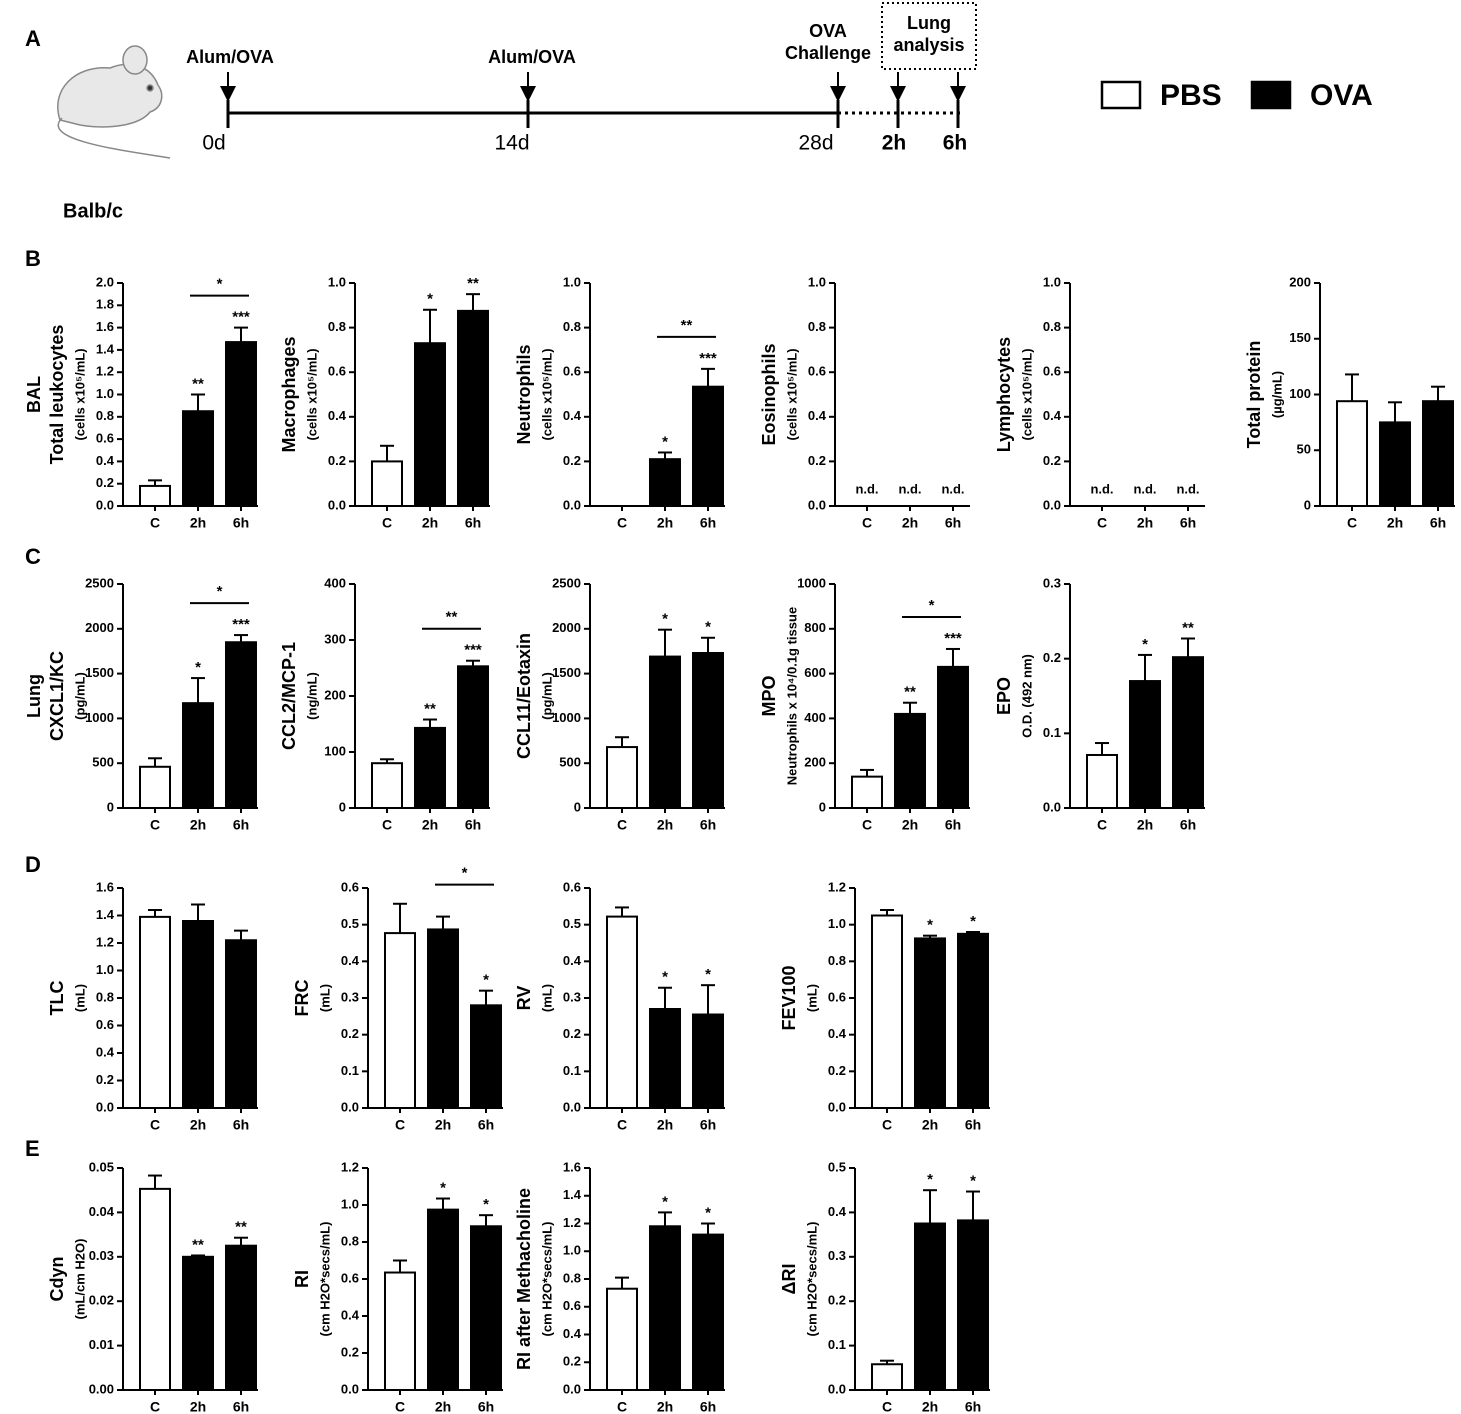 This screenshot has width=1461, height=1414. What do you see at coordinates (33, 864) in the screenshot?
I see `panel-label: D` at bounding box center [33, 864].